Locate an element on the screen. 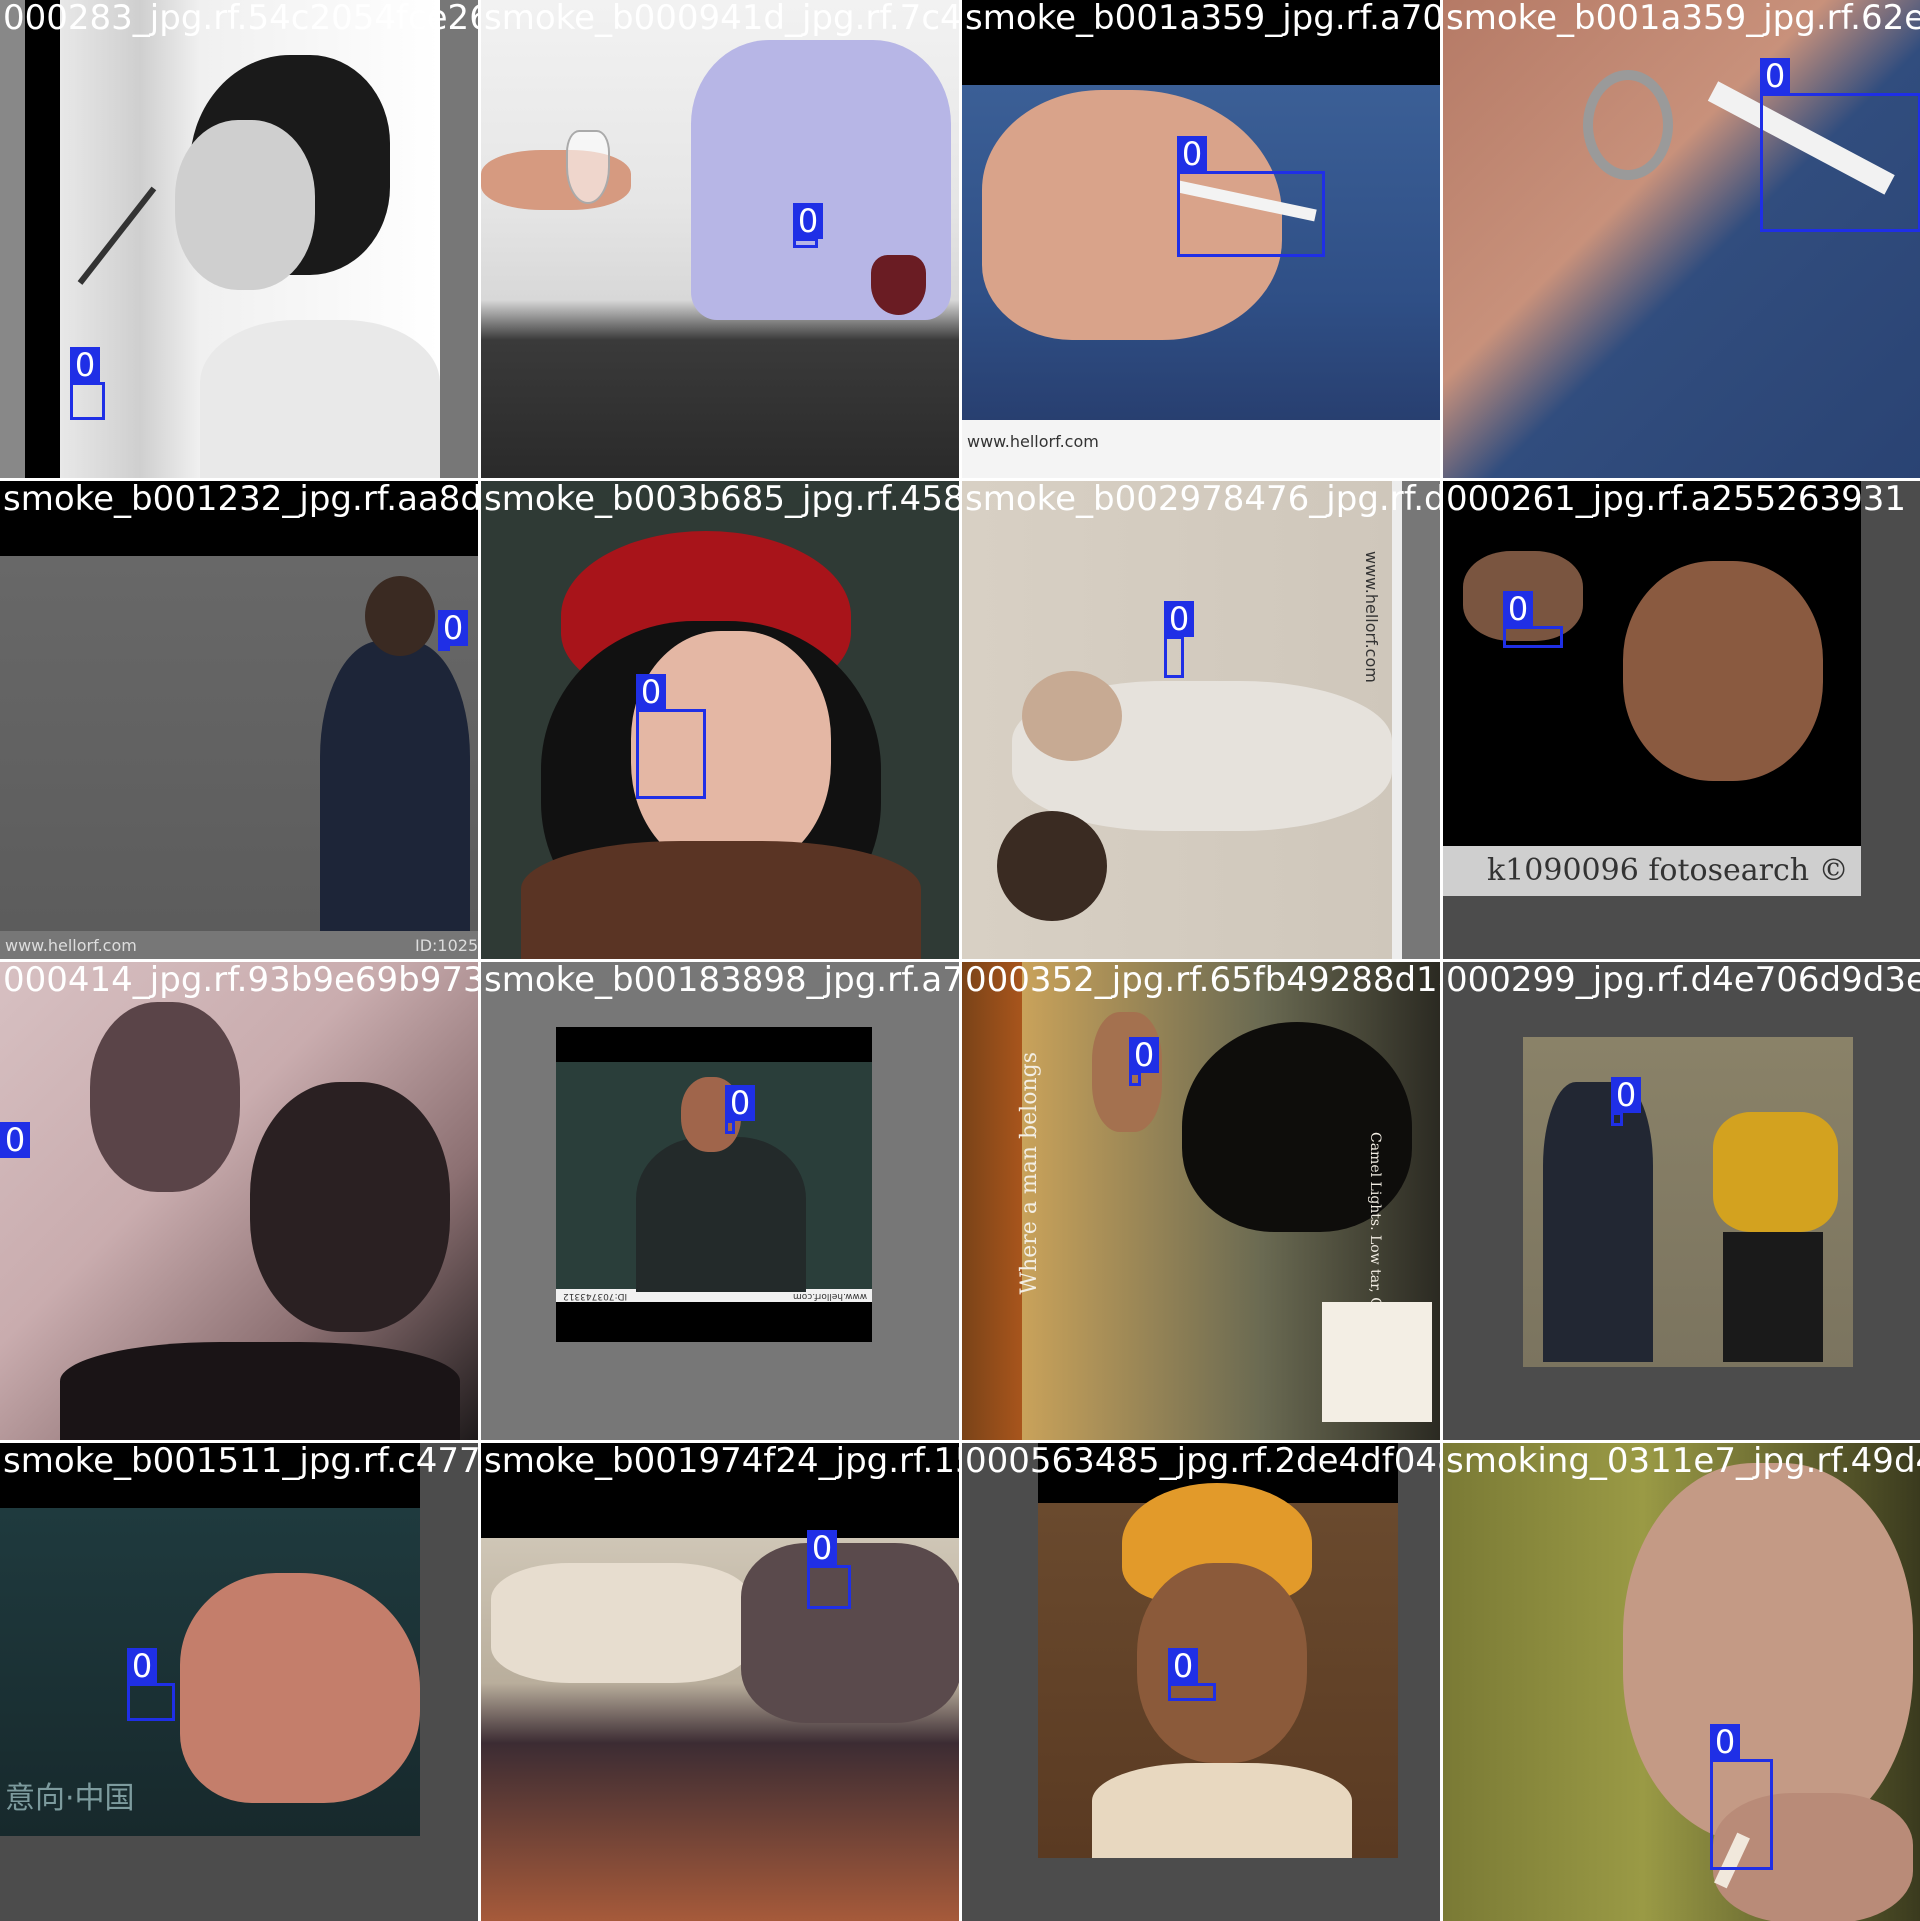 The height and width of the screenshot is (1921, 1920). head-shape is located at coordinates (400, 616).